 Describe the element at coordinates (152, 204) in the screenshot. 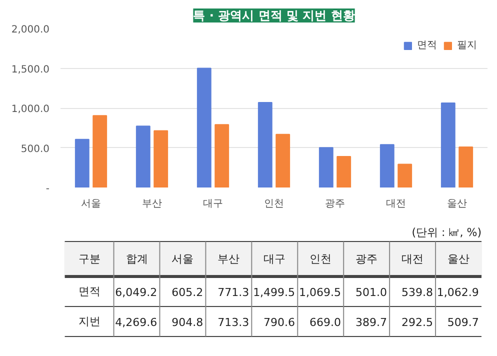

I see `x-tick-label: 부산` at that location.